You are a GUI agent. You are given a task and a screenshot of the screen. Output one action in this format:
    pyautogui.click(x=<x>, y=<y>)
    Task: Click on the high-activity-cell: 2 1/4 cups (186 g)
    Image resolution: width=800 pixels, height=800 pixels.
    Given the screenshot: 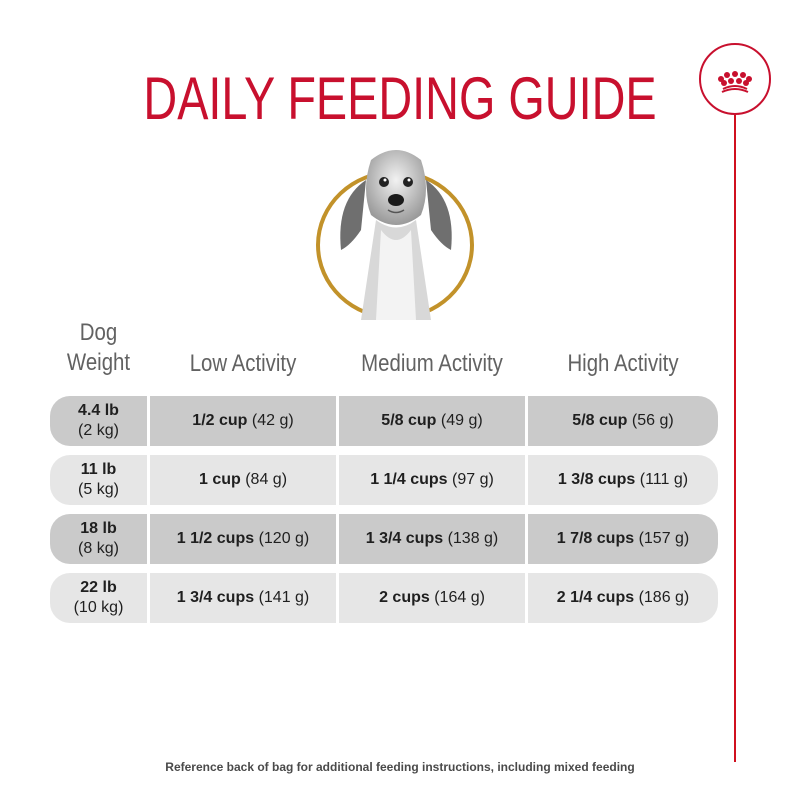 What is the action you would take?
    pyautogui.click(x=623, y=598)
    